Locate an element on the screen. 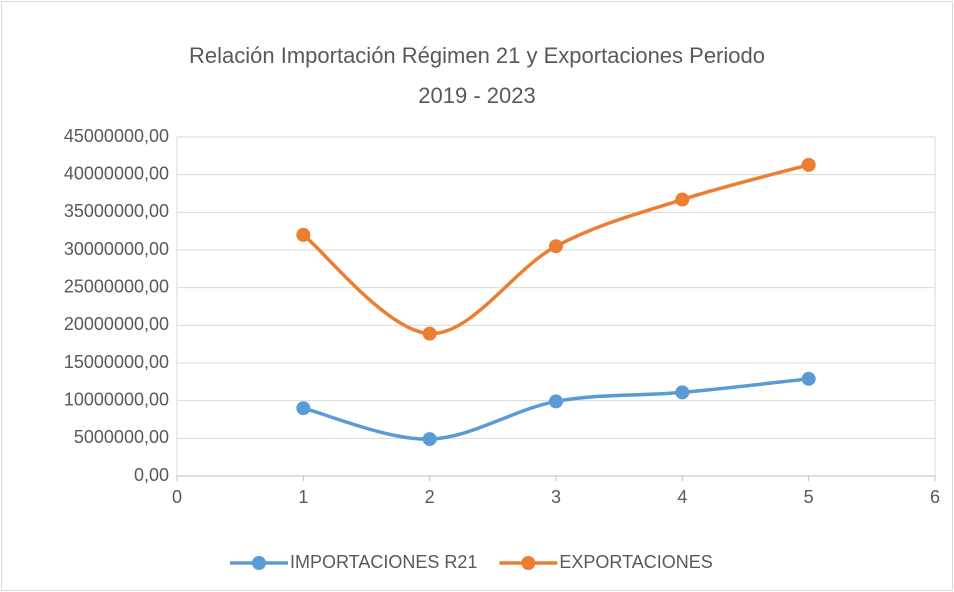  y-tick-label: 10000000,00 is located at coordinates (116, 399).